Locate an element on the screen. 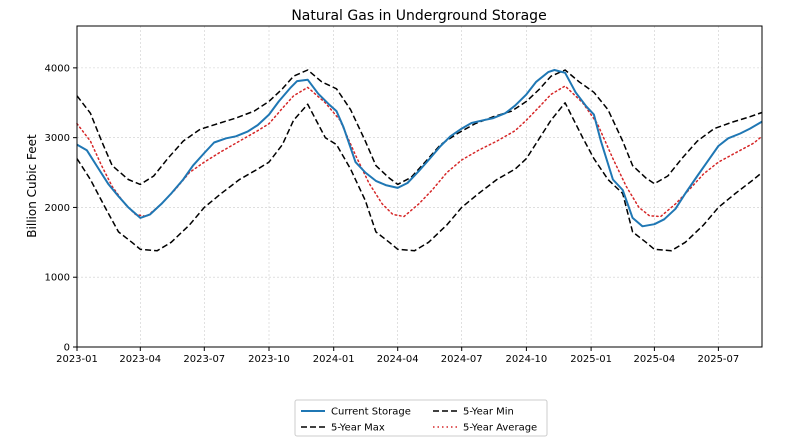  x-tick-label: 2023-07 is located at coordinates (204, 359).